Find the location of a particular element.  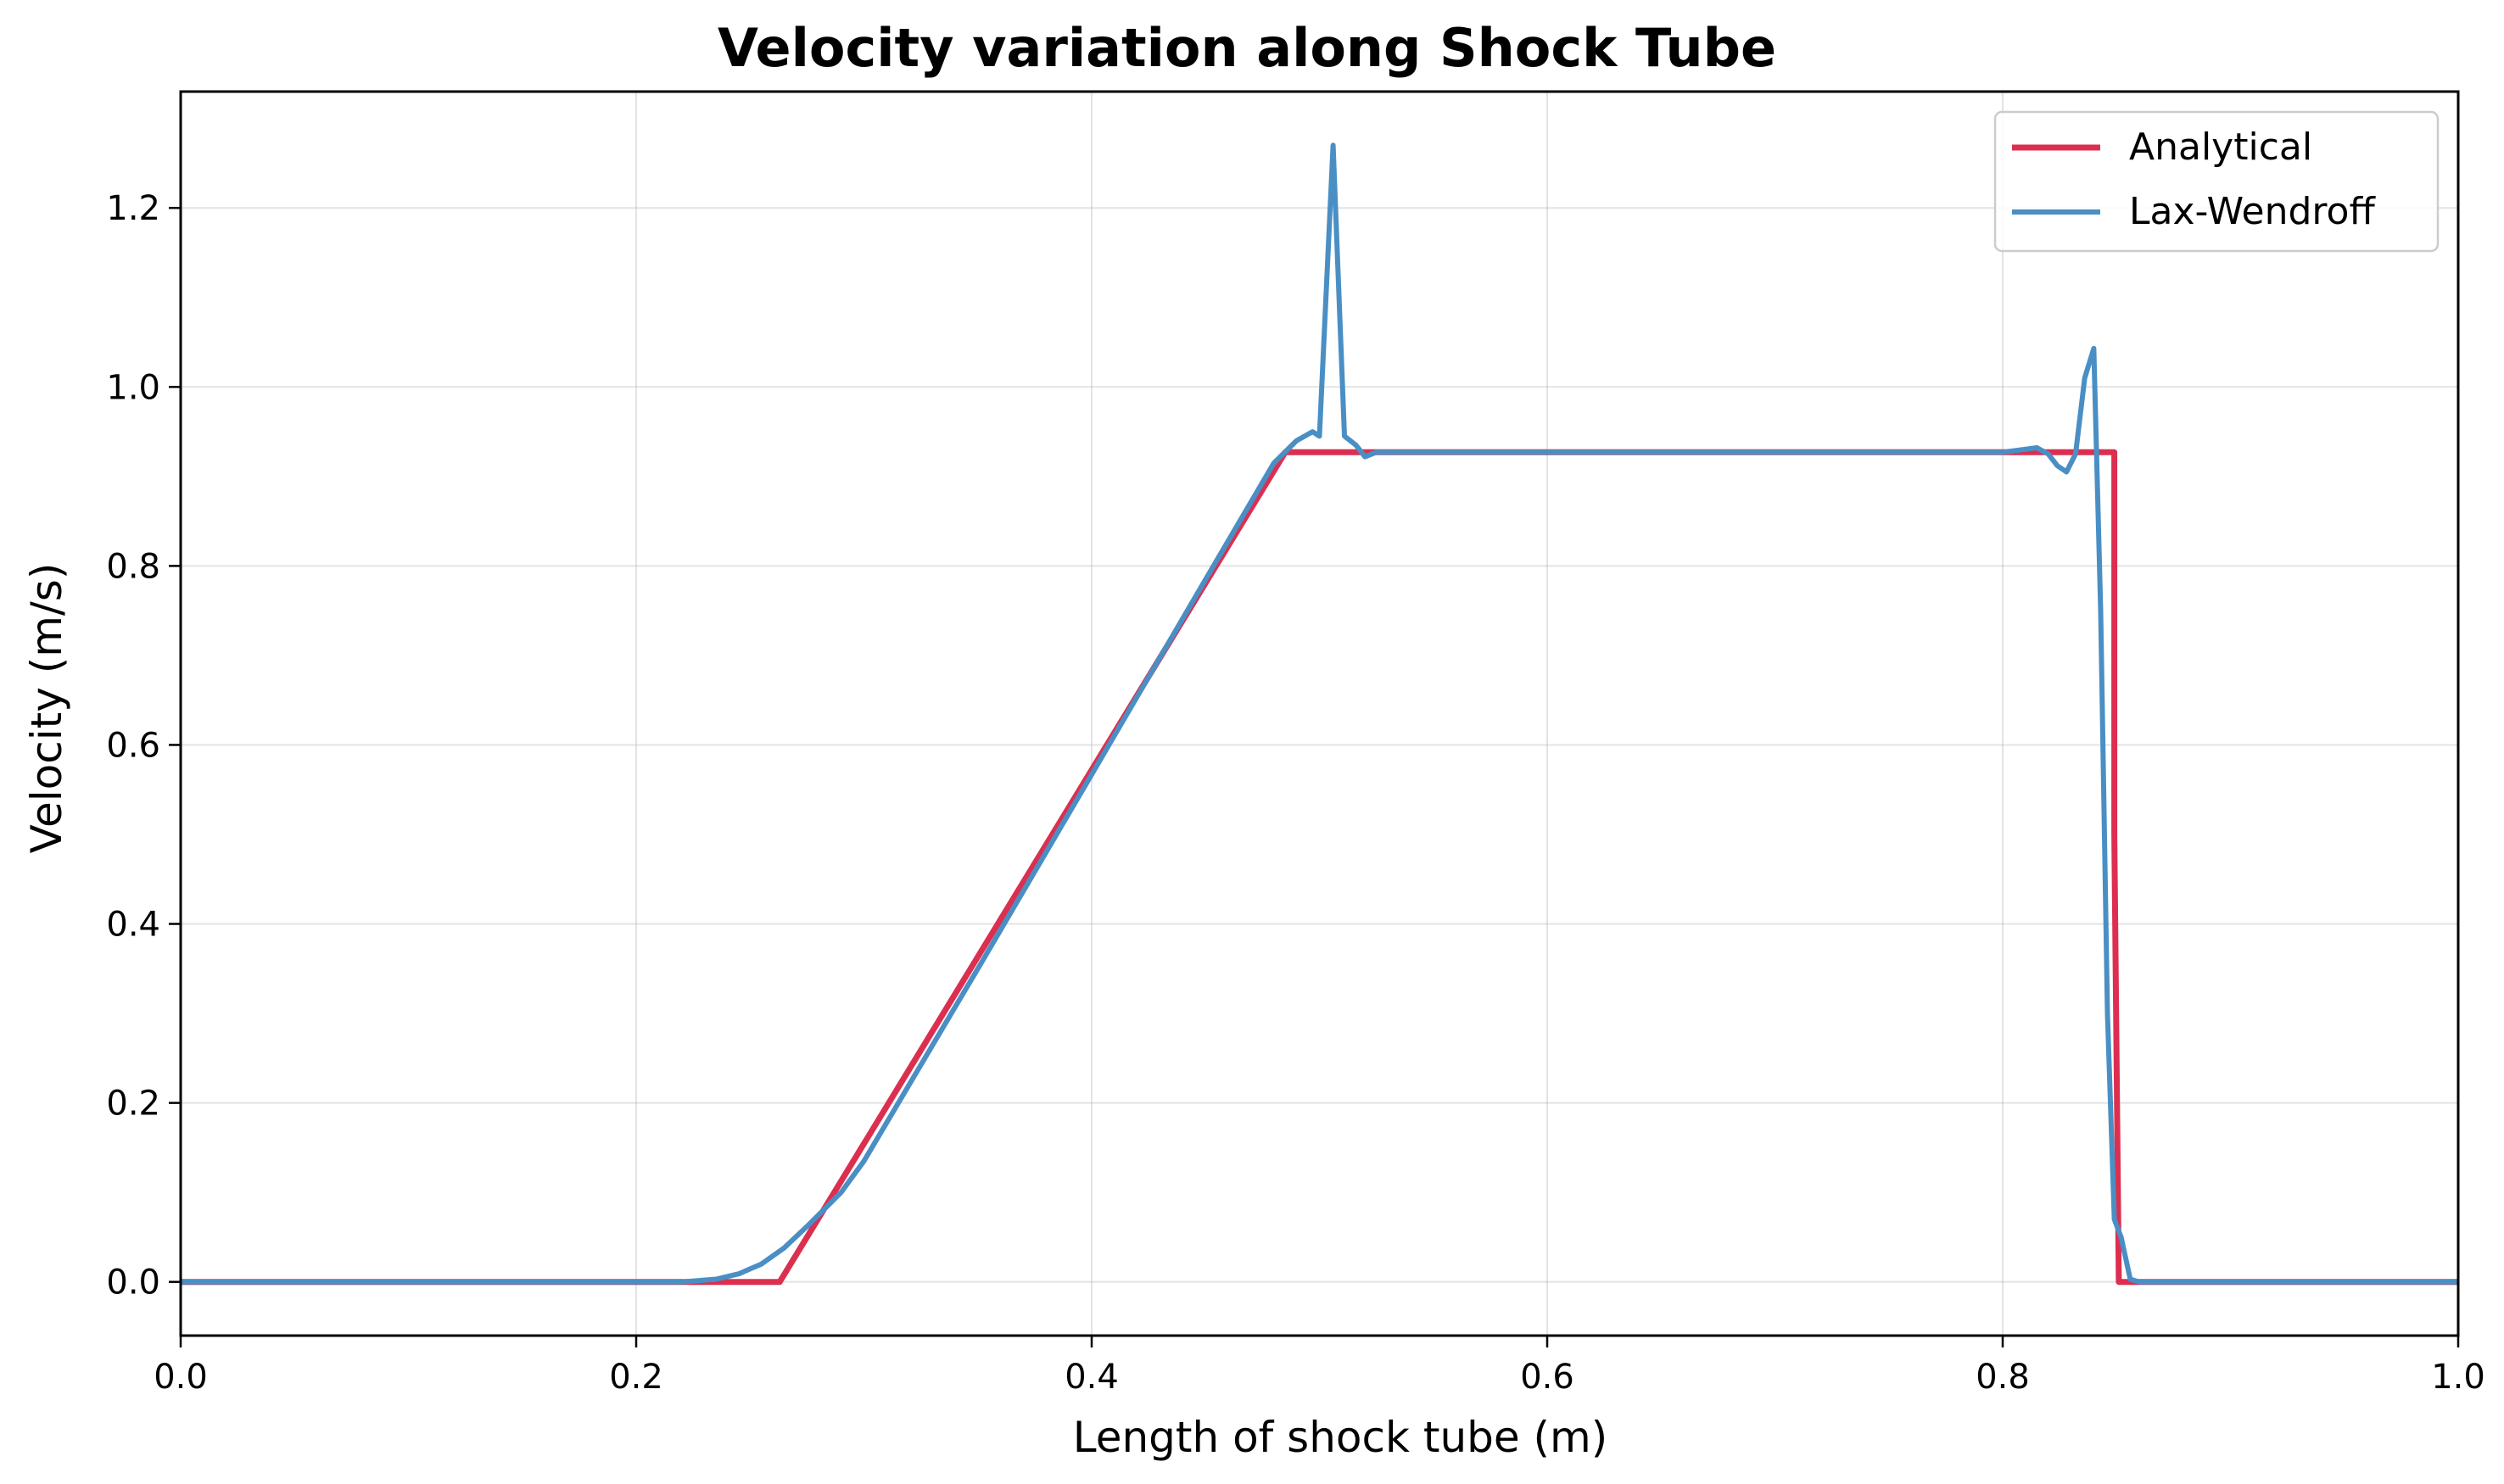

x-tick-label: 0.0 is located at coordinates (181, 1377).